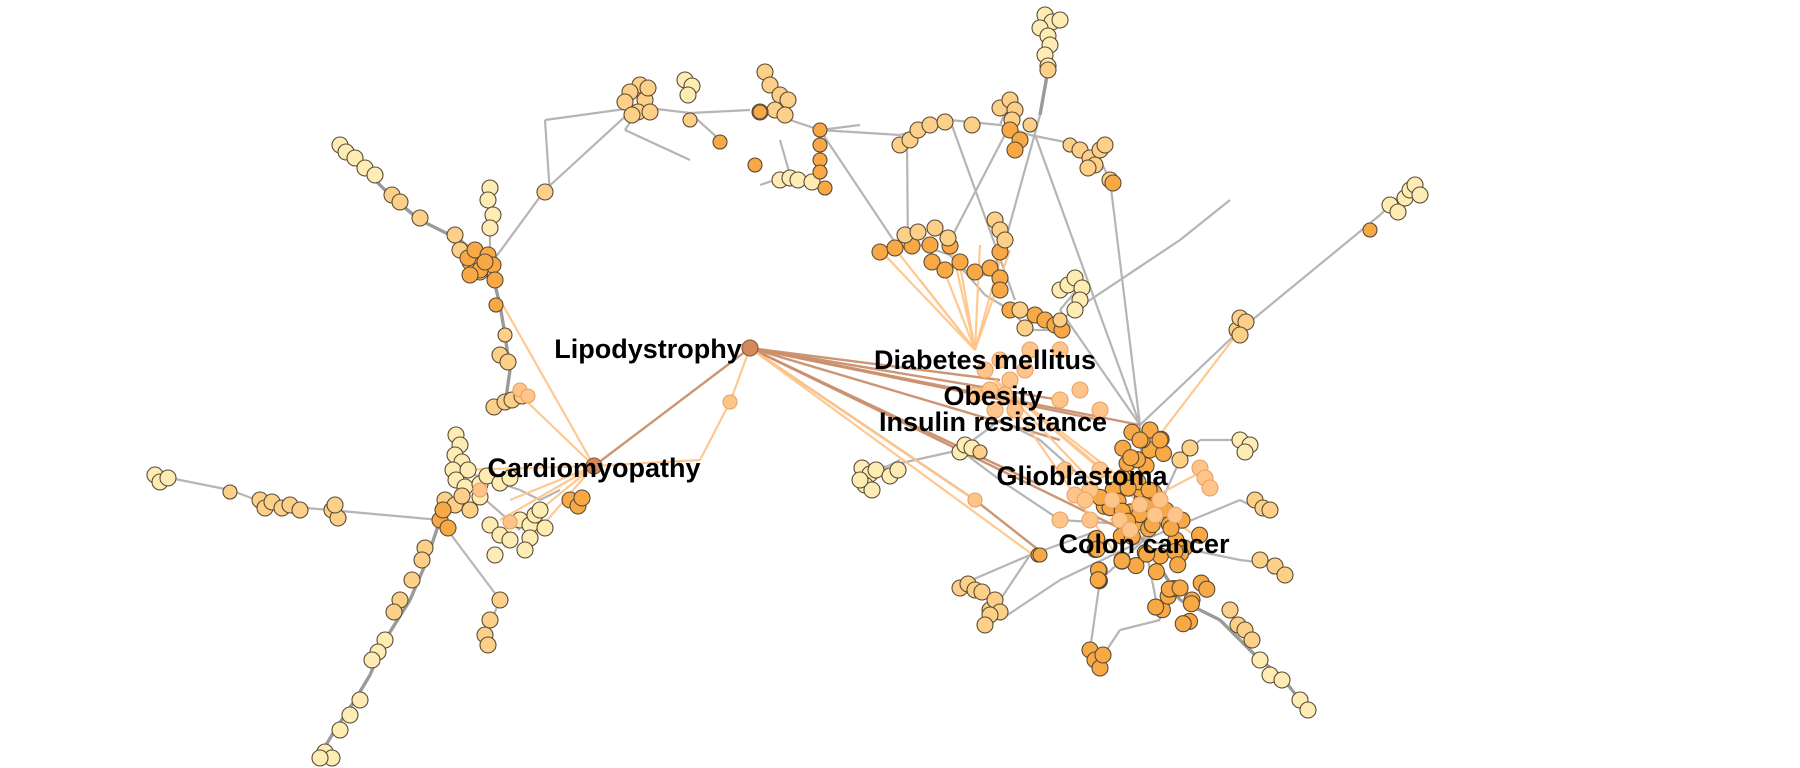 This screenshot has height=768, width=1800. What do you see at coordinates (648, 349) in the screenshot?
I see `lipodystrophy-label: Lipodystrophy` at bounding box center [648, 349].